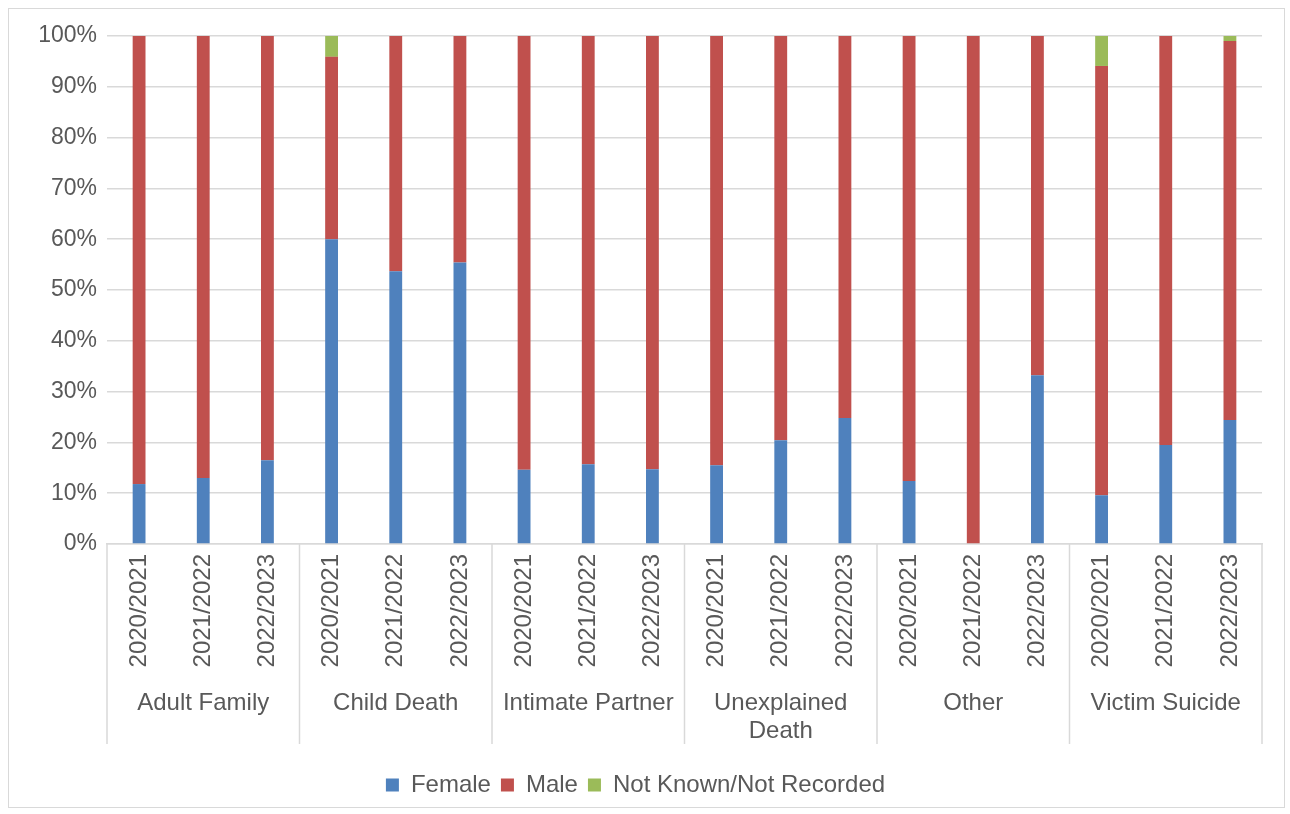 This screenshot has height=814, width=1290. What do you see at coordinates (73, 389) in the screenshot?
I see `y-tick-label: 30%` at bounding box center [73, 389].